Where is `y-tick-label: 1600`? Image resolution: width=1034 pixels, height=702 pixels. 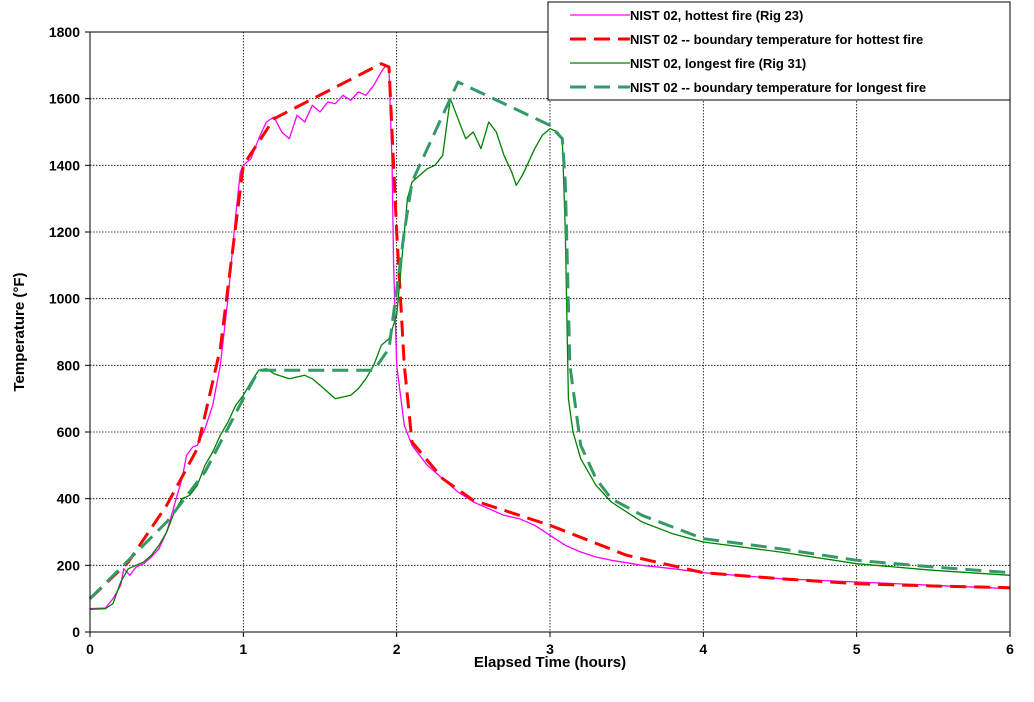
y-tick-label: 1600 is located at coordinates (64, 99).